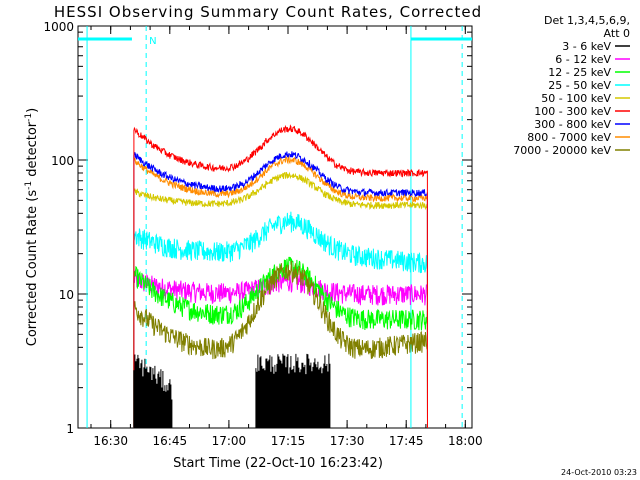 The width and height of the screenshot is (640, 480). Describe the element at coordinates (572, 111) in the screenshot. I see `legend-label: 100 - 300 keV` at that location.